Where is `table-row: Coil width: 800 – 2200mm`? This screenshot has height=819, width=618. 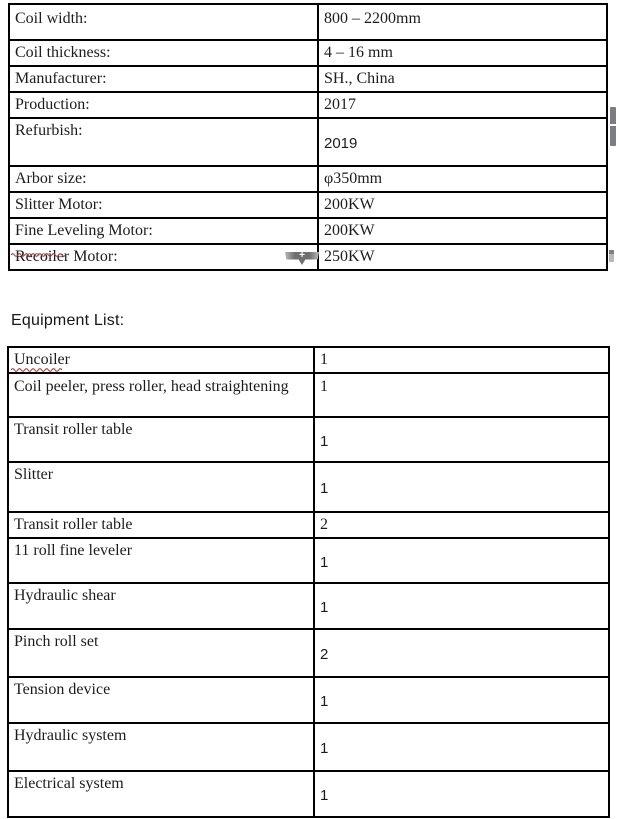
table-row: Coil width: 800 – 2200mm is located at coordinates (308, 22).